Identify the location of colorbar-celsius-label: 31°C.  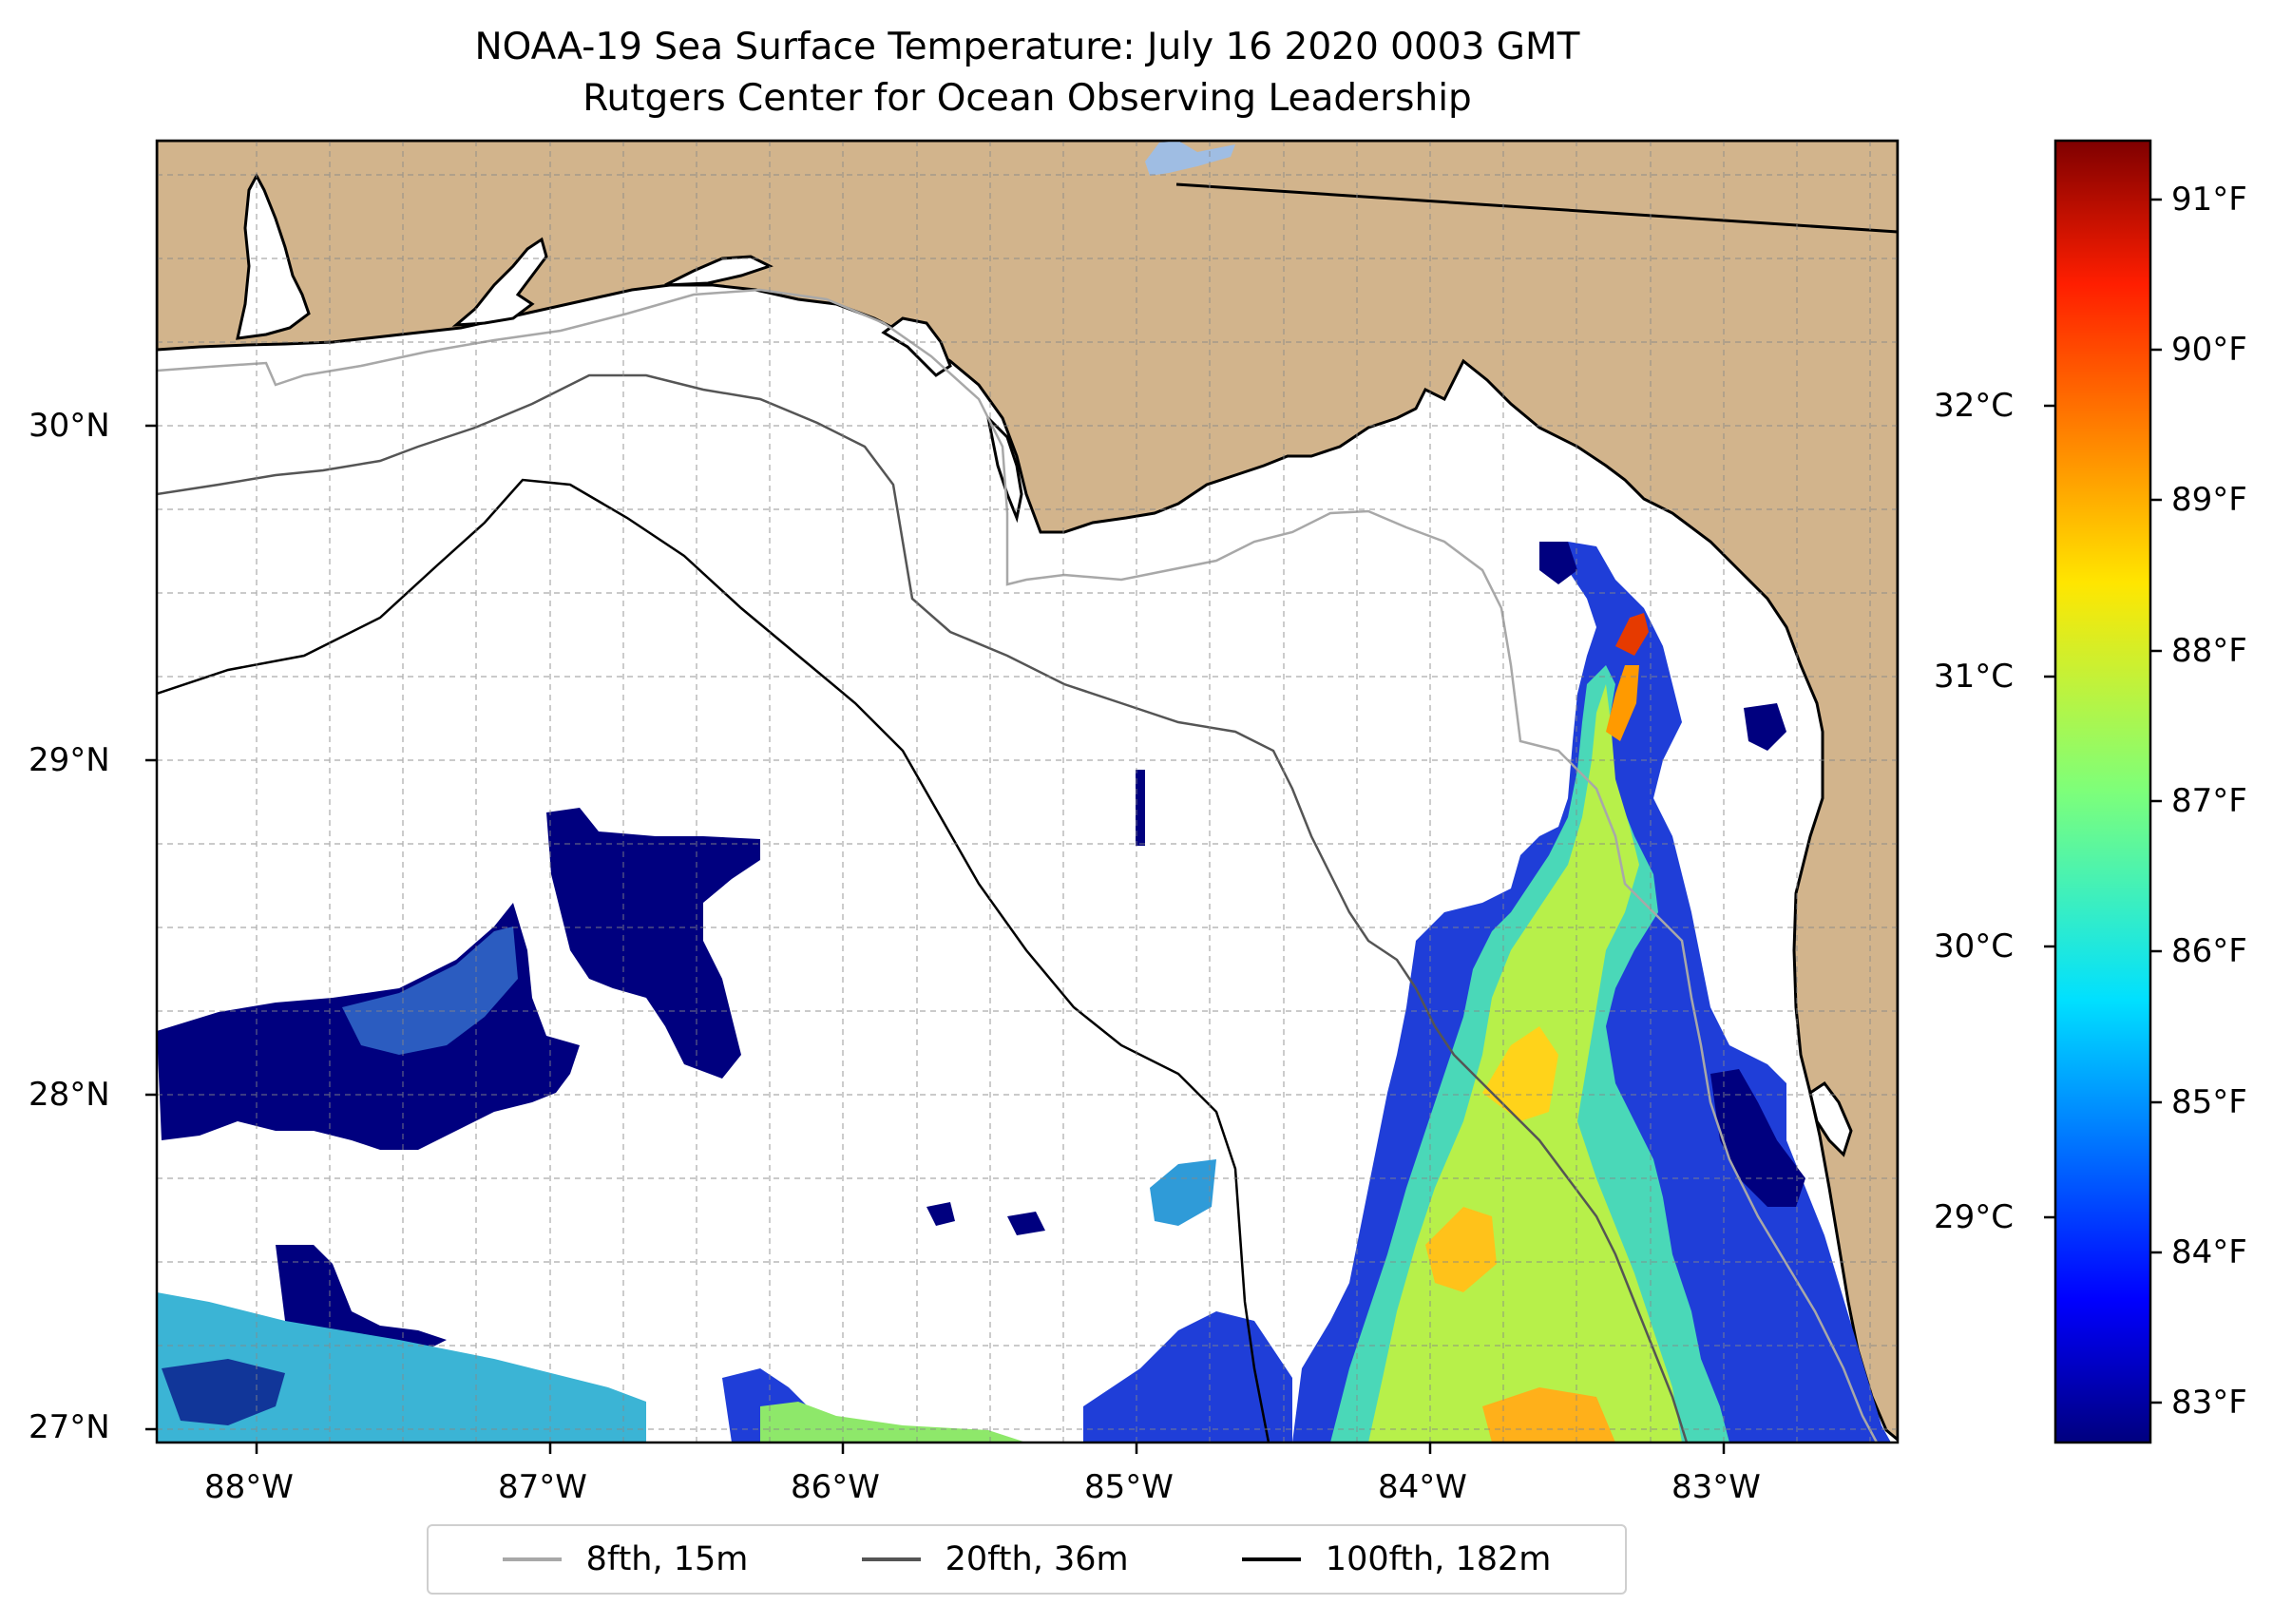
(1974, 677).